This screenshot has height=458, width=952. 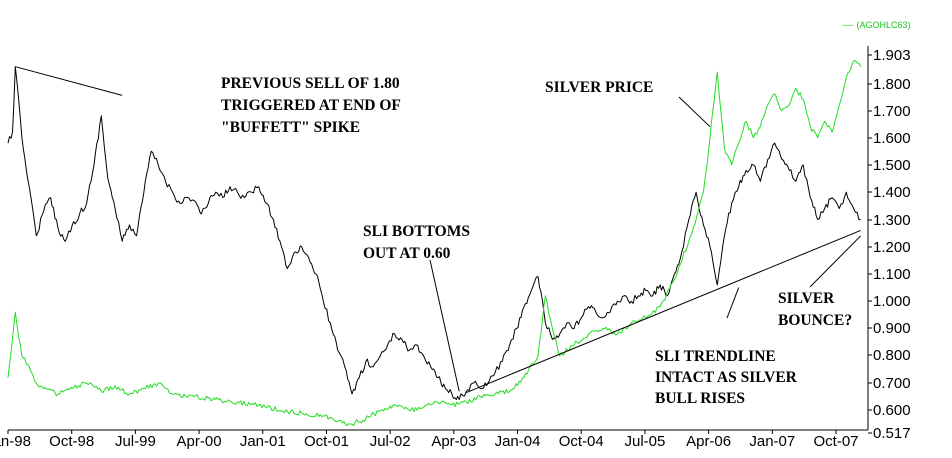 I want to click on y-tick-label: 1.700, so click(x=892, y=111).